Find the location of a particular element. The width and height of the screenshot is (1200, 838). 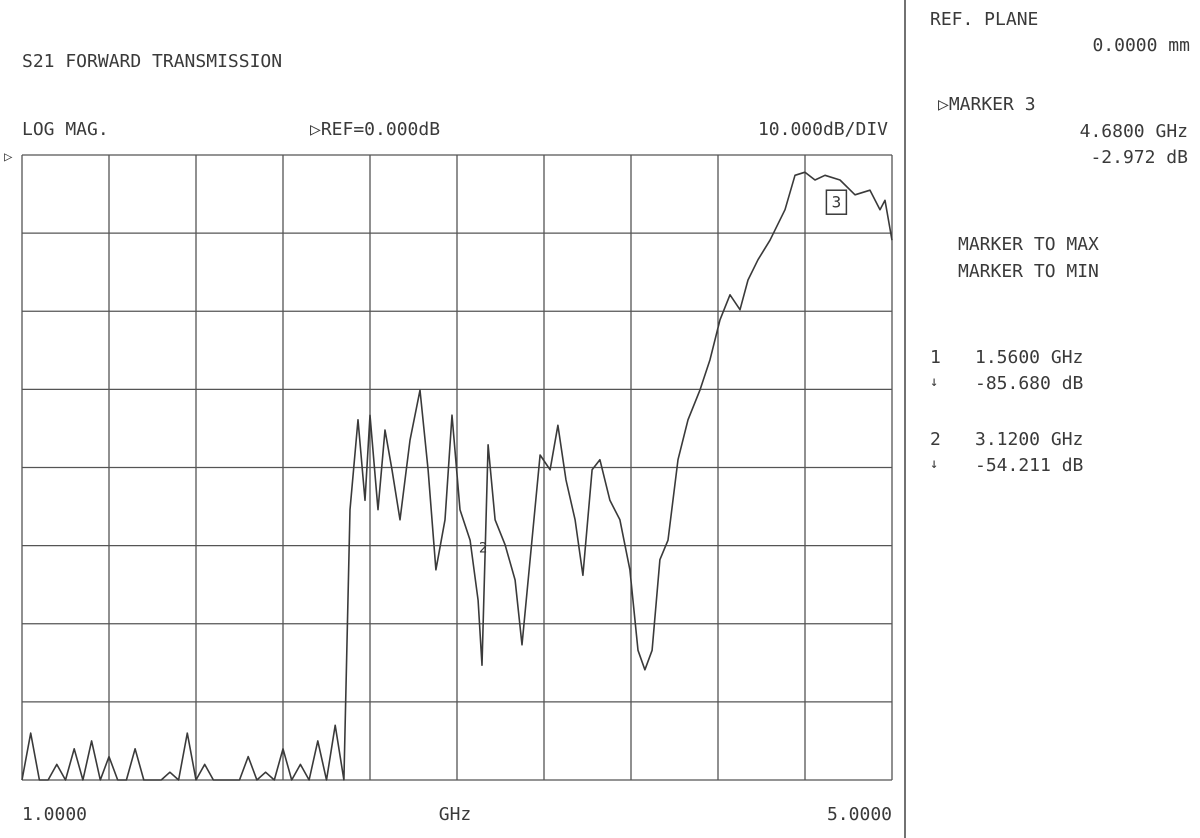

x-tick-label: 5.0000 is located at coordinates (859, 814).